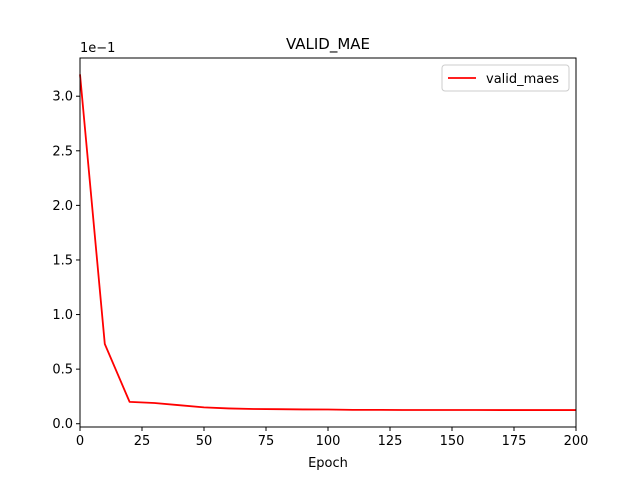 The image size is (640, 480). I want to click on y-tick-label: 2.5, so click(62, 151).